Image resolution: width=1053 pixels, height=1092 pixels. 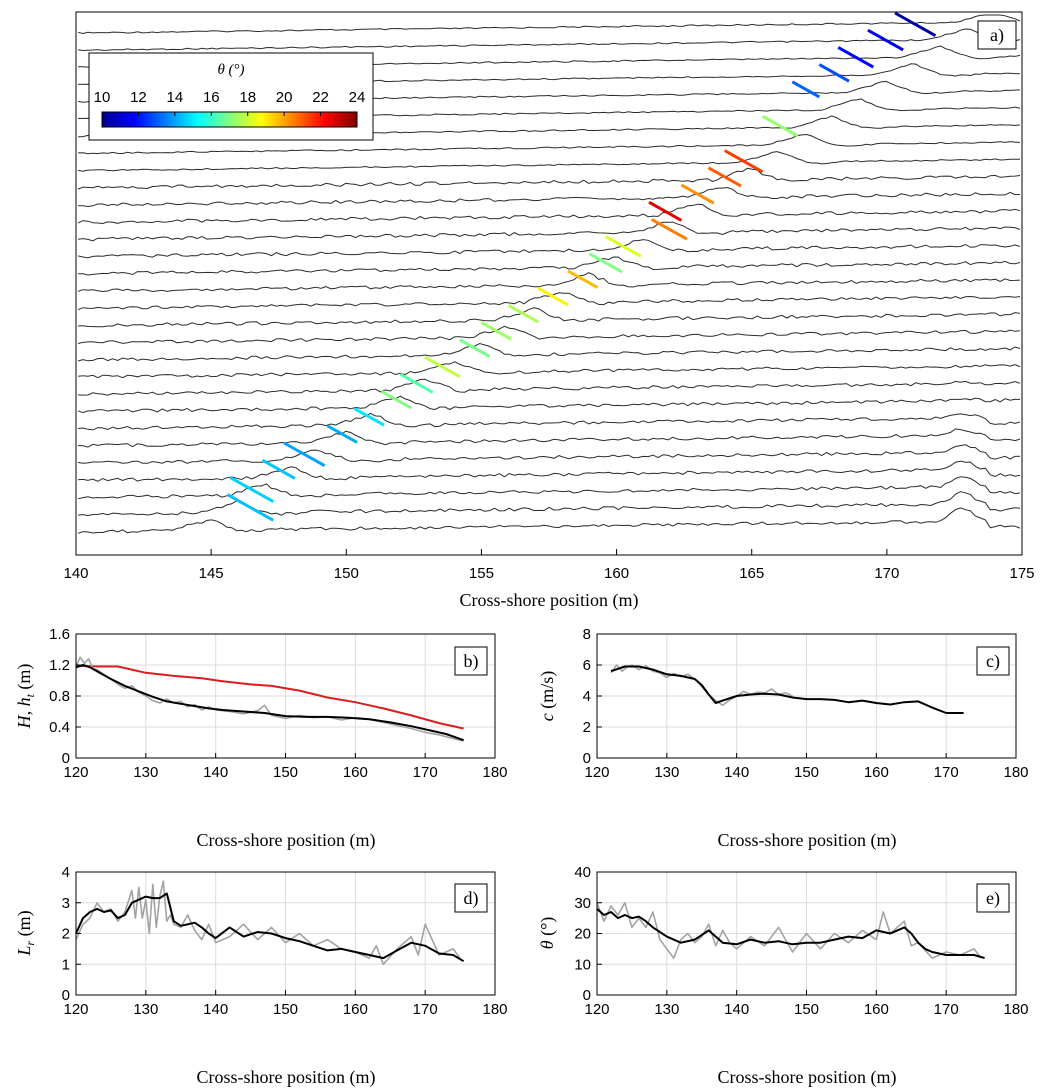 I want to click on colorbar-tick-label: 18, so click(x=247, y=97).